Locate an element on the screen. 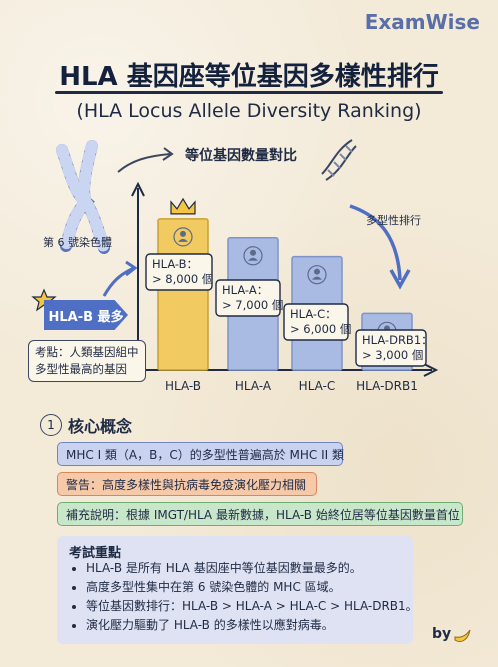 This screenshot has height=667, width=498. summary-point: 演化壓力驅動了 HLA-B 的多樣性以應對病毒。 is located at coordinates (252, 625).